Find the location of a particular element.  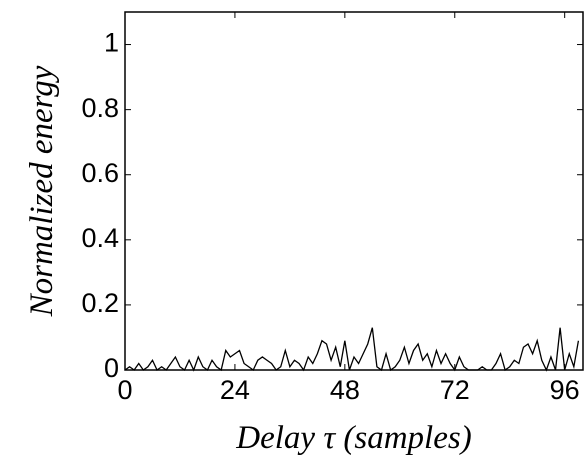

y-tick-label: 0.6 is located at coordinates (100, 173).